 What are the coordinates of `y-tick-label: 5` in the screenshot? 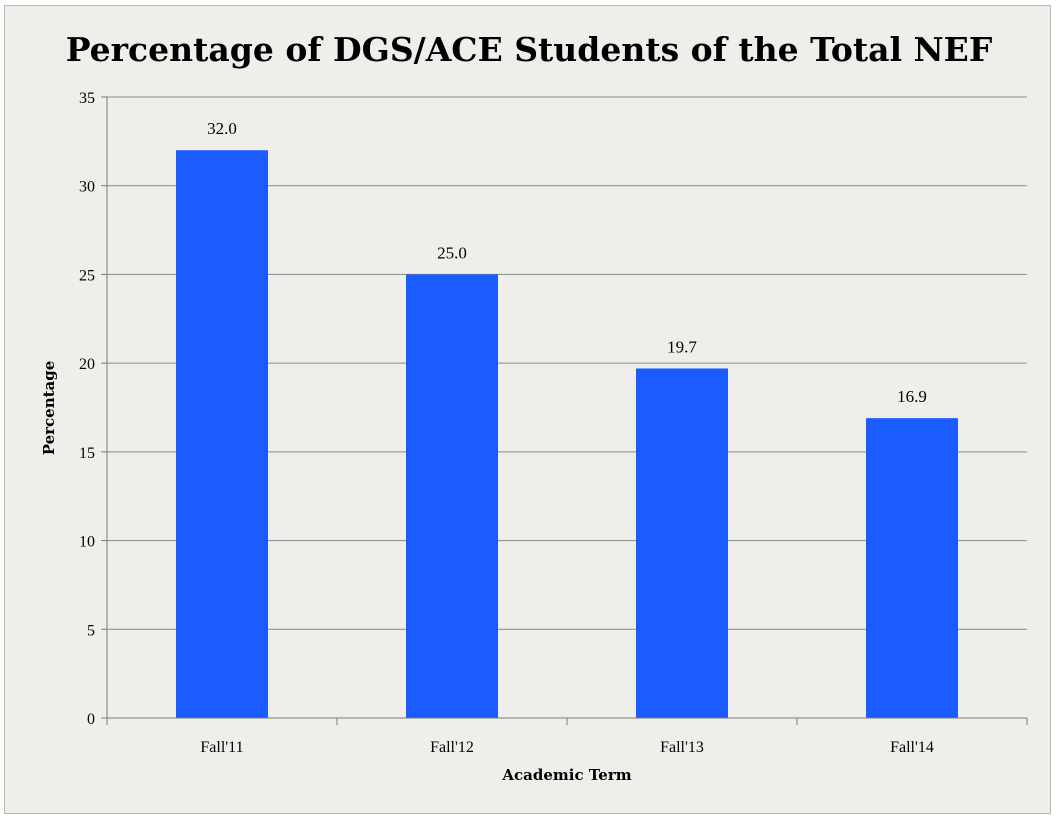 It's located at (91, 630).